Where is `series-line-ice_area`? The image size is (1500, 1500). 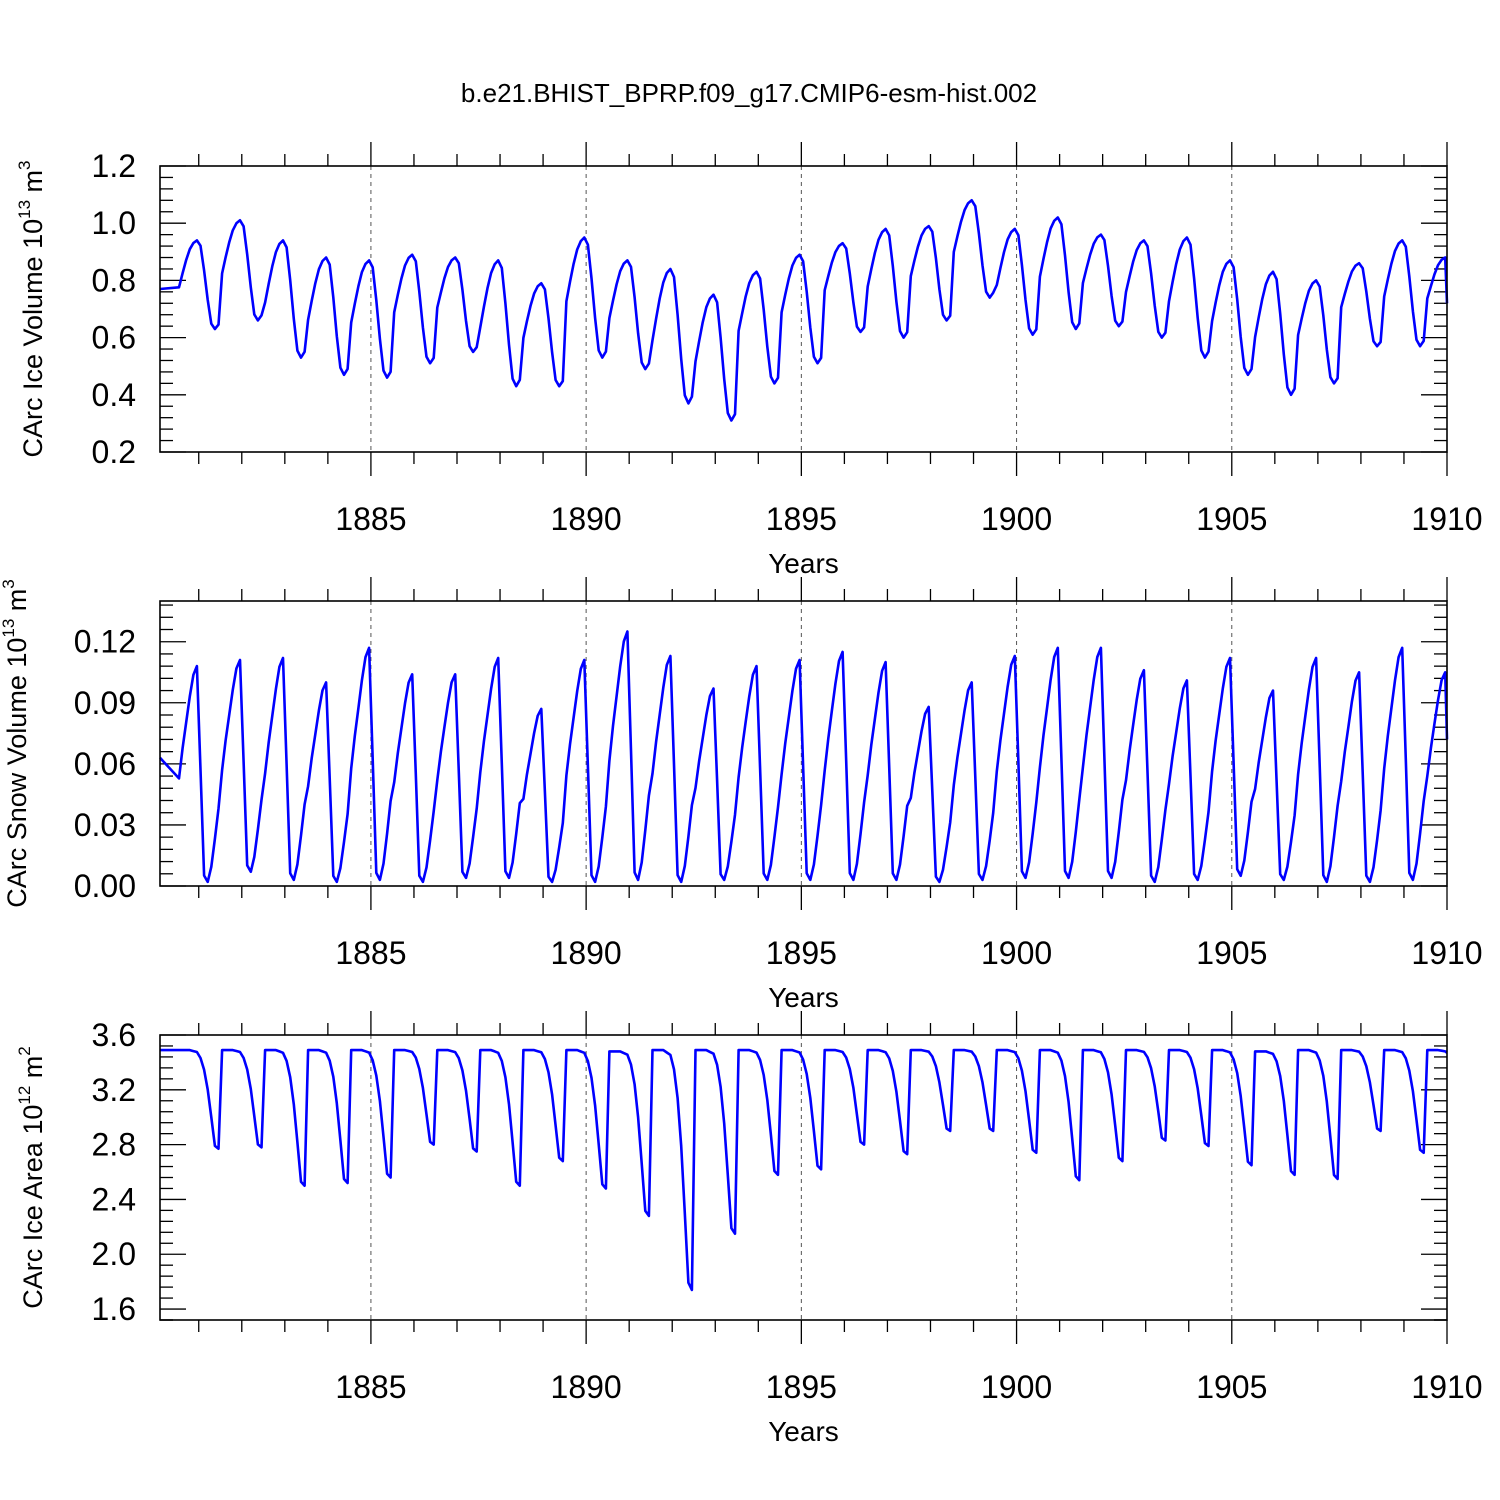 series-line-ice_area is located at coordinates (804, 1170).